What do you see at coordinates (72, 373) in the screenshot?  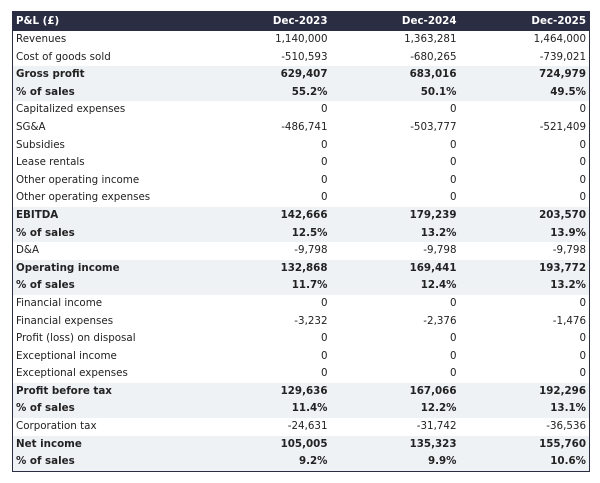 I see `row-label: Exceptional expenses` at bounding box center [72, 373].